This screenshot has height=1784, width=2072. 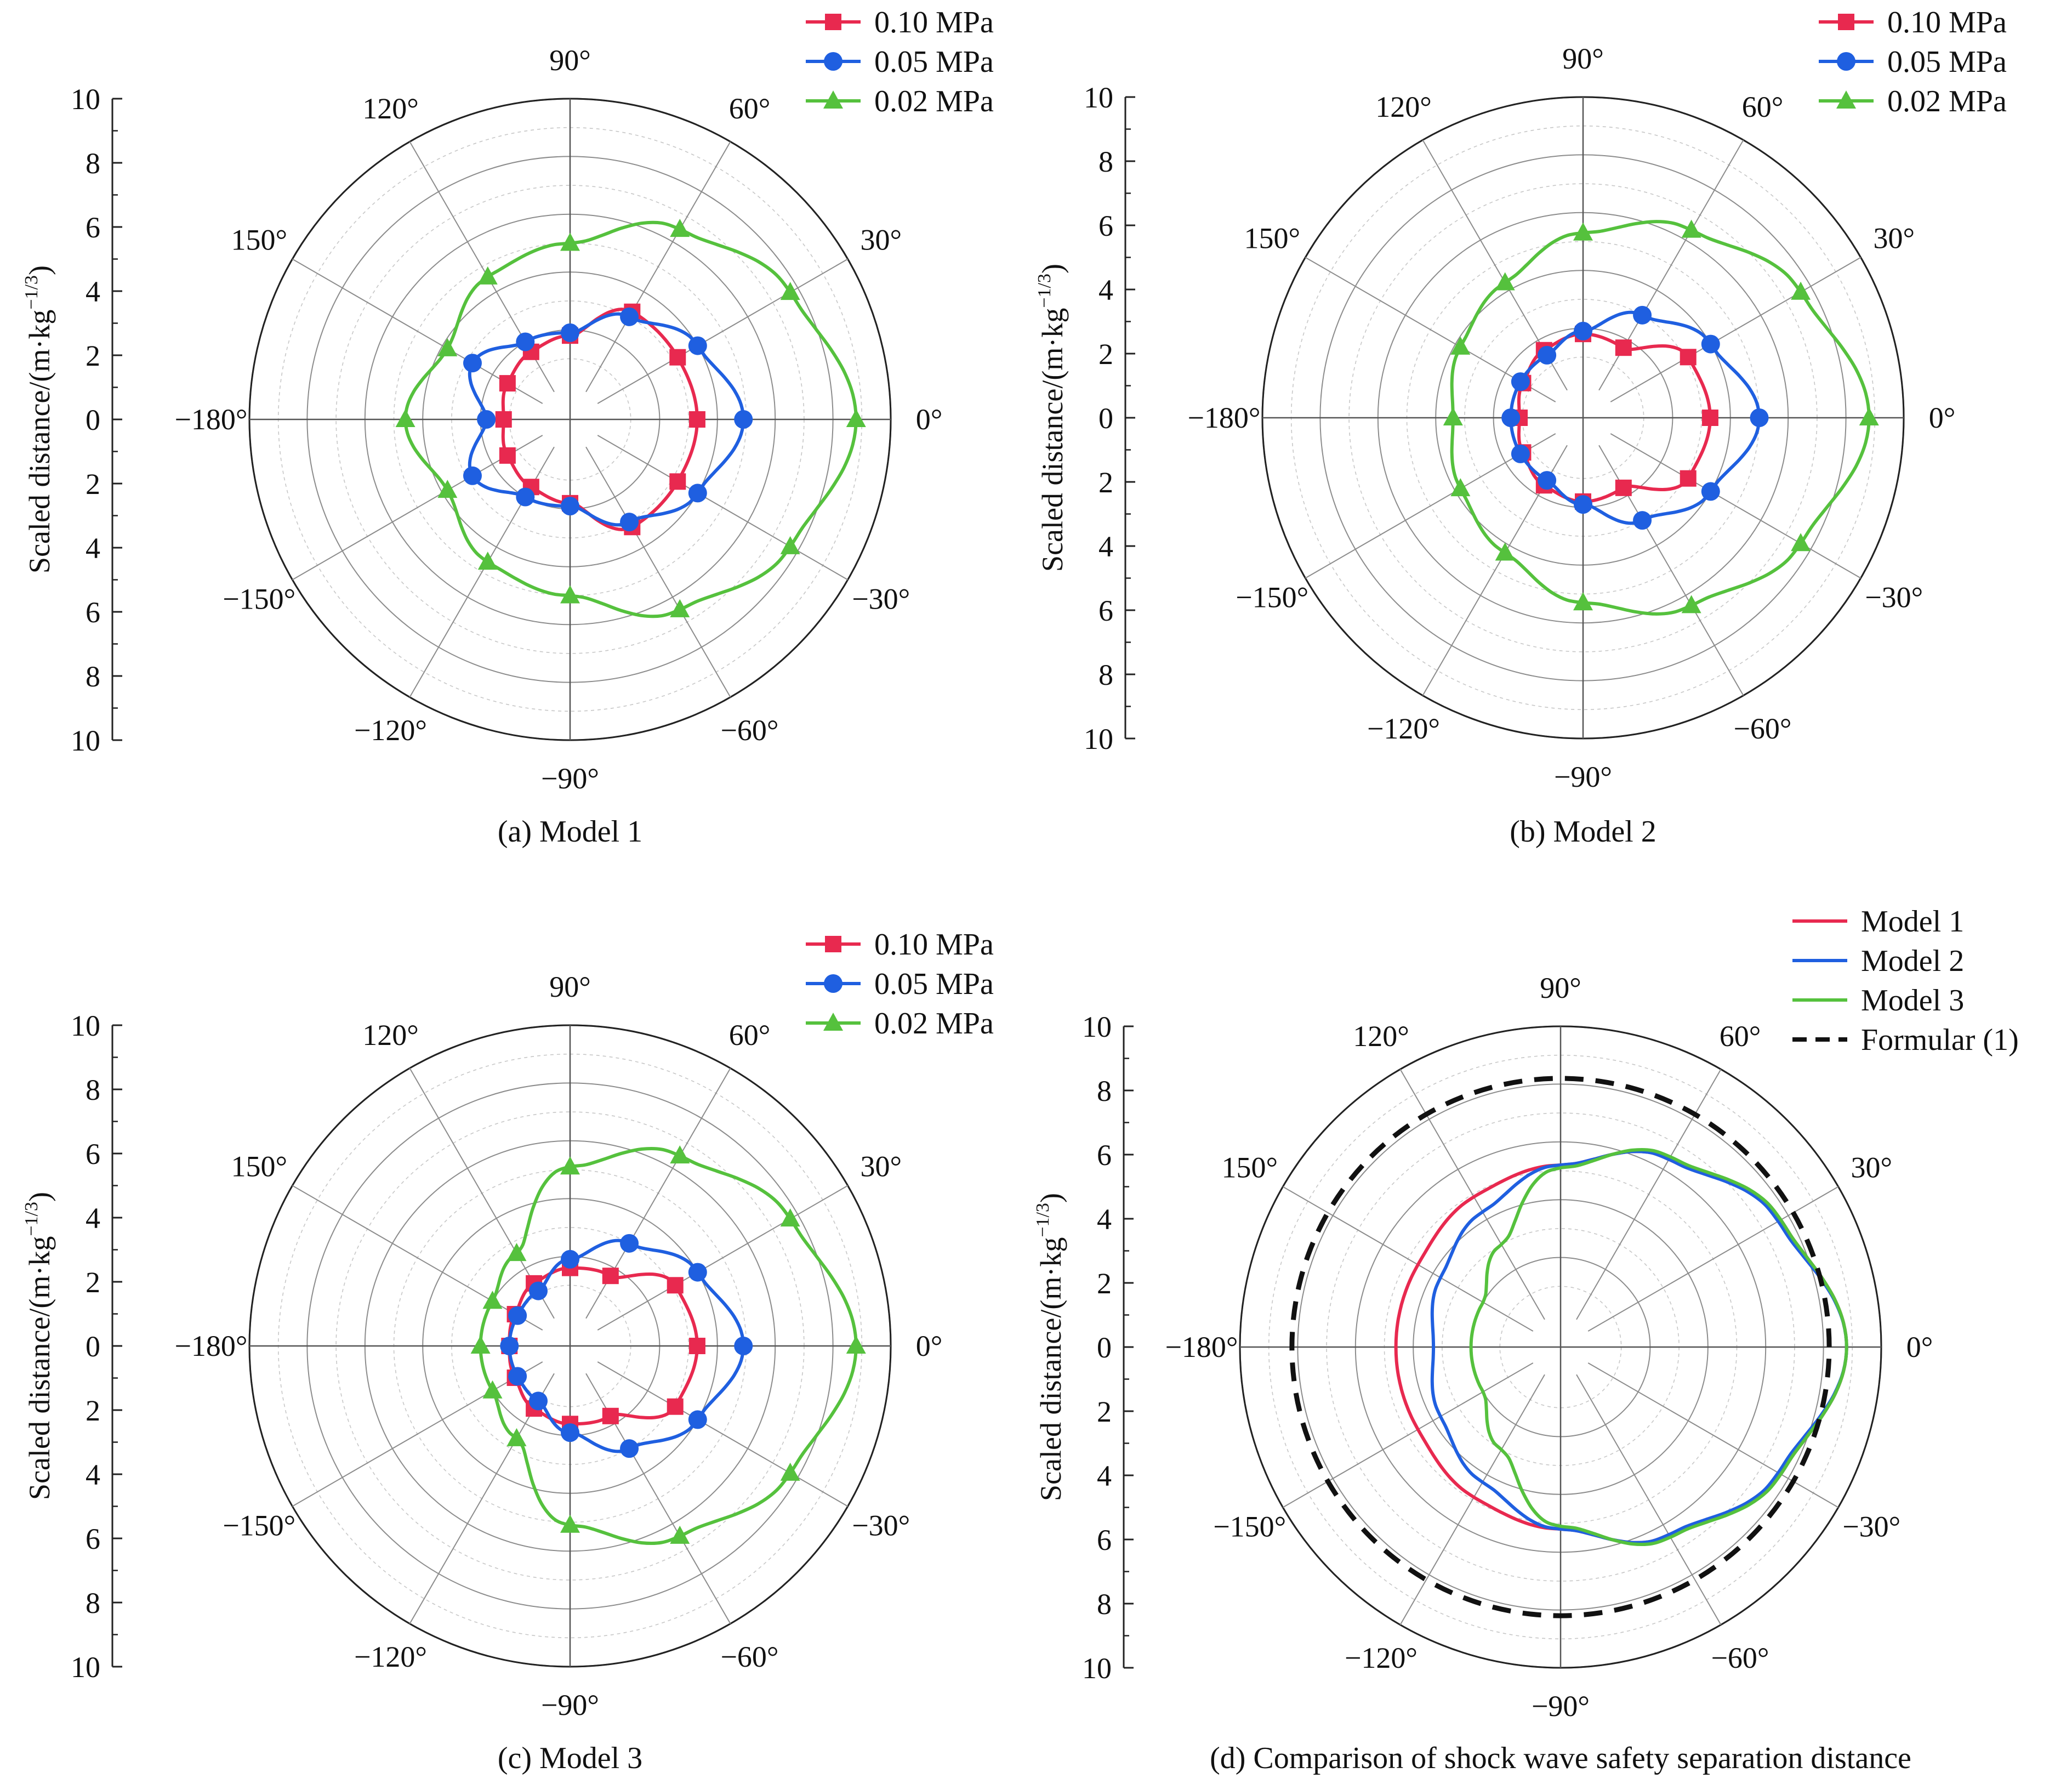 I want to click on radial-tick-label: 0, so click(x=93, y=420).